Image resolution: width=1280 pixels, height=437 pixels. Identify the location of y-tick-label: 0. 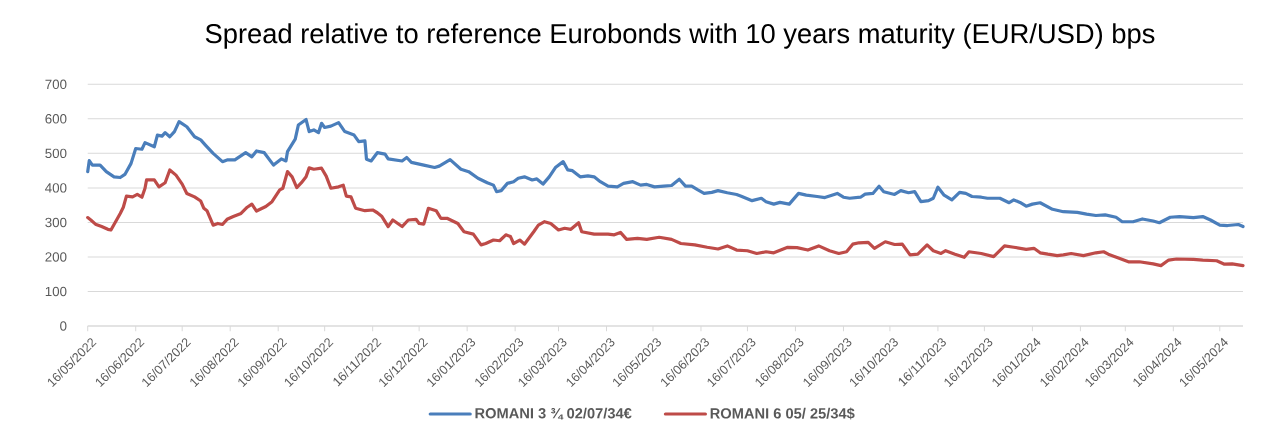
(63, 326).